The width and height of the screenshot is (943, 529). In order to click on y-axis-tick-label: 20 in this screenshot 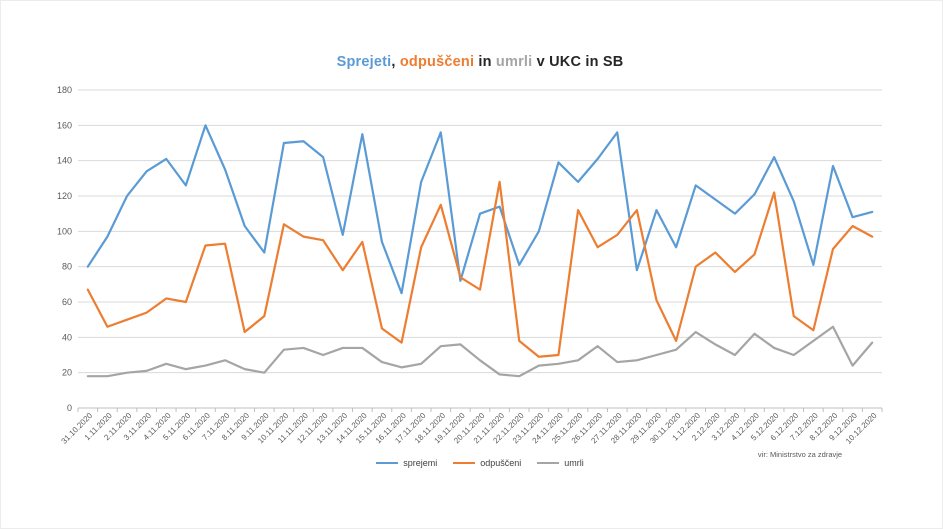, I will do `click(67, 373)`.